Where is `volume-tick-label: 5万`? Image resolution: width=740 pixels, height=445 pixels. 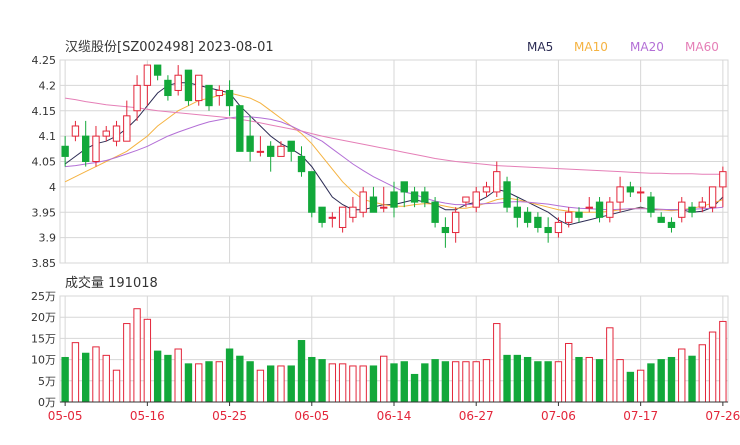 volume-tick-label: 5万 is located at coordinates (47, 381).